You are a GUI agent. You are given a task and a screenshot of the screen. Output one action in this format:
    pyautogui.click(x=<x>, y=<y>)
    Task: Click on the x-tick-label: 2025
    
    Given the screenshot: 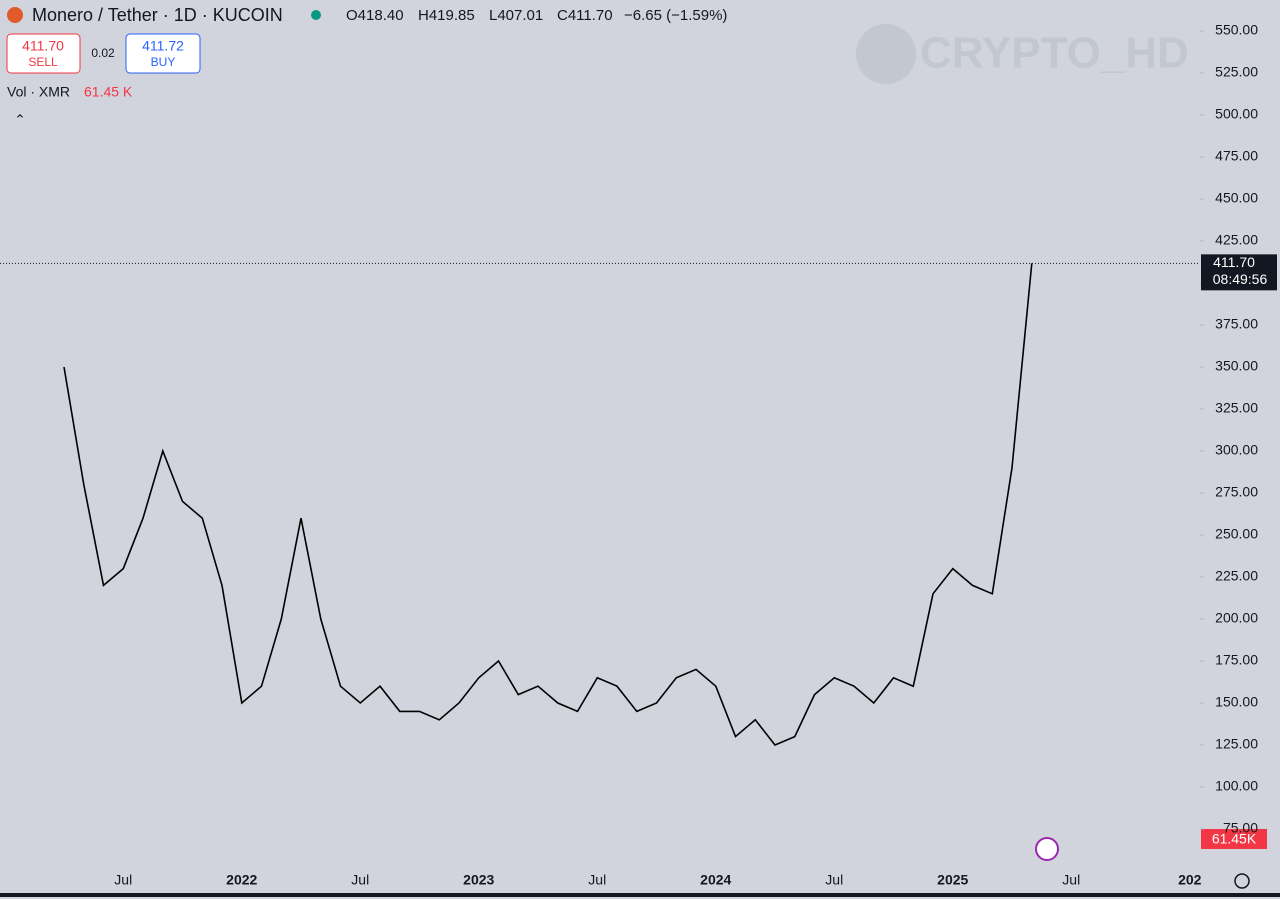 What is the action you would take?
    pyautogui.click(x=952, y=880)
    